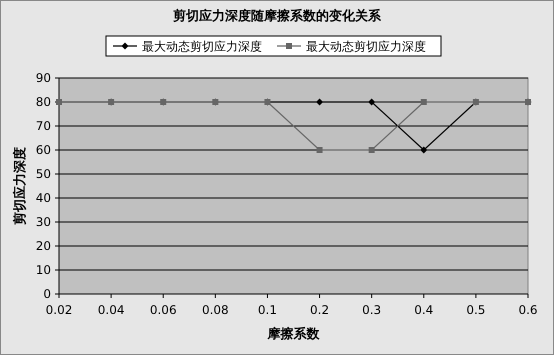 This screenshot has width=554, height=355. Describe the element at coordinates (293, 334) in the screenshot. I see `x-axis-title: 摩擦系数` at that location.